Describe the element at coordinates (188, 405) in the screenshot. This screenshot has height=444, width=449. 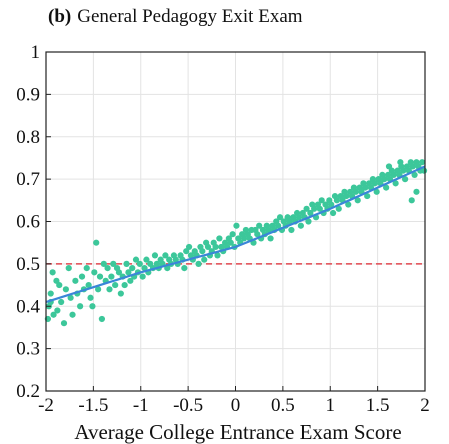
I see `x-tick-label: -0.5` at that location.